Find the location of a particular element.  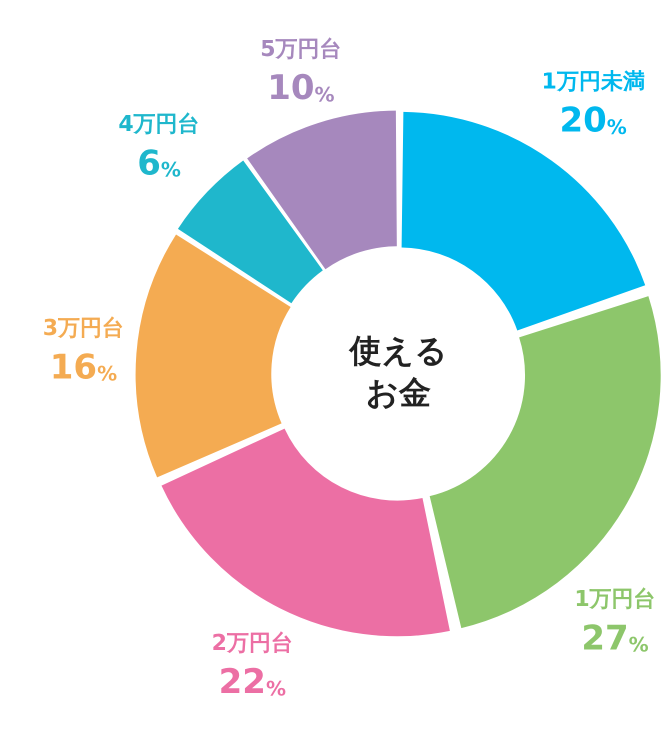

slice-label: 3万円台 is located at coordinates (83, 329).